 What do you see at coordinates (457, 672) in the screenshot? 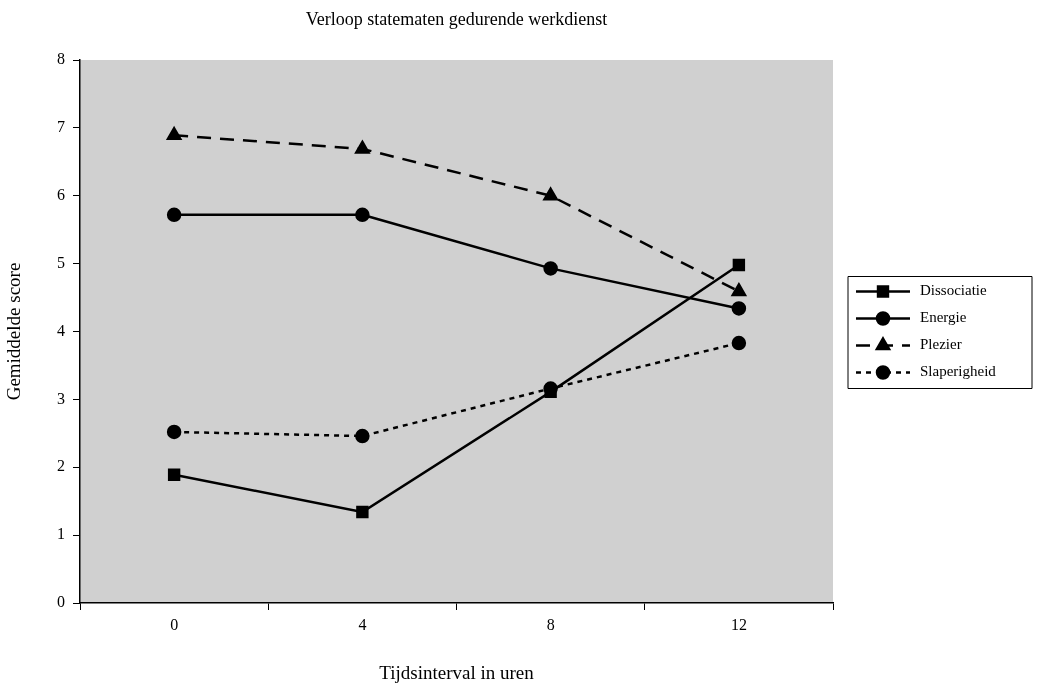
I see `x-axis-title: Tijdsinterval in uren` at bounding box center [457, 672].